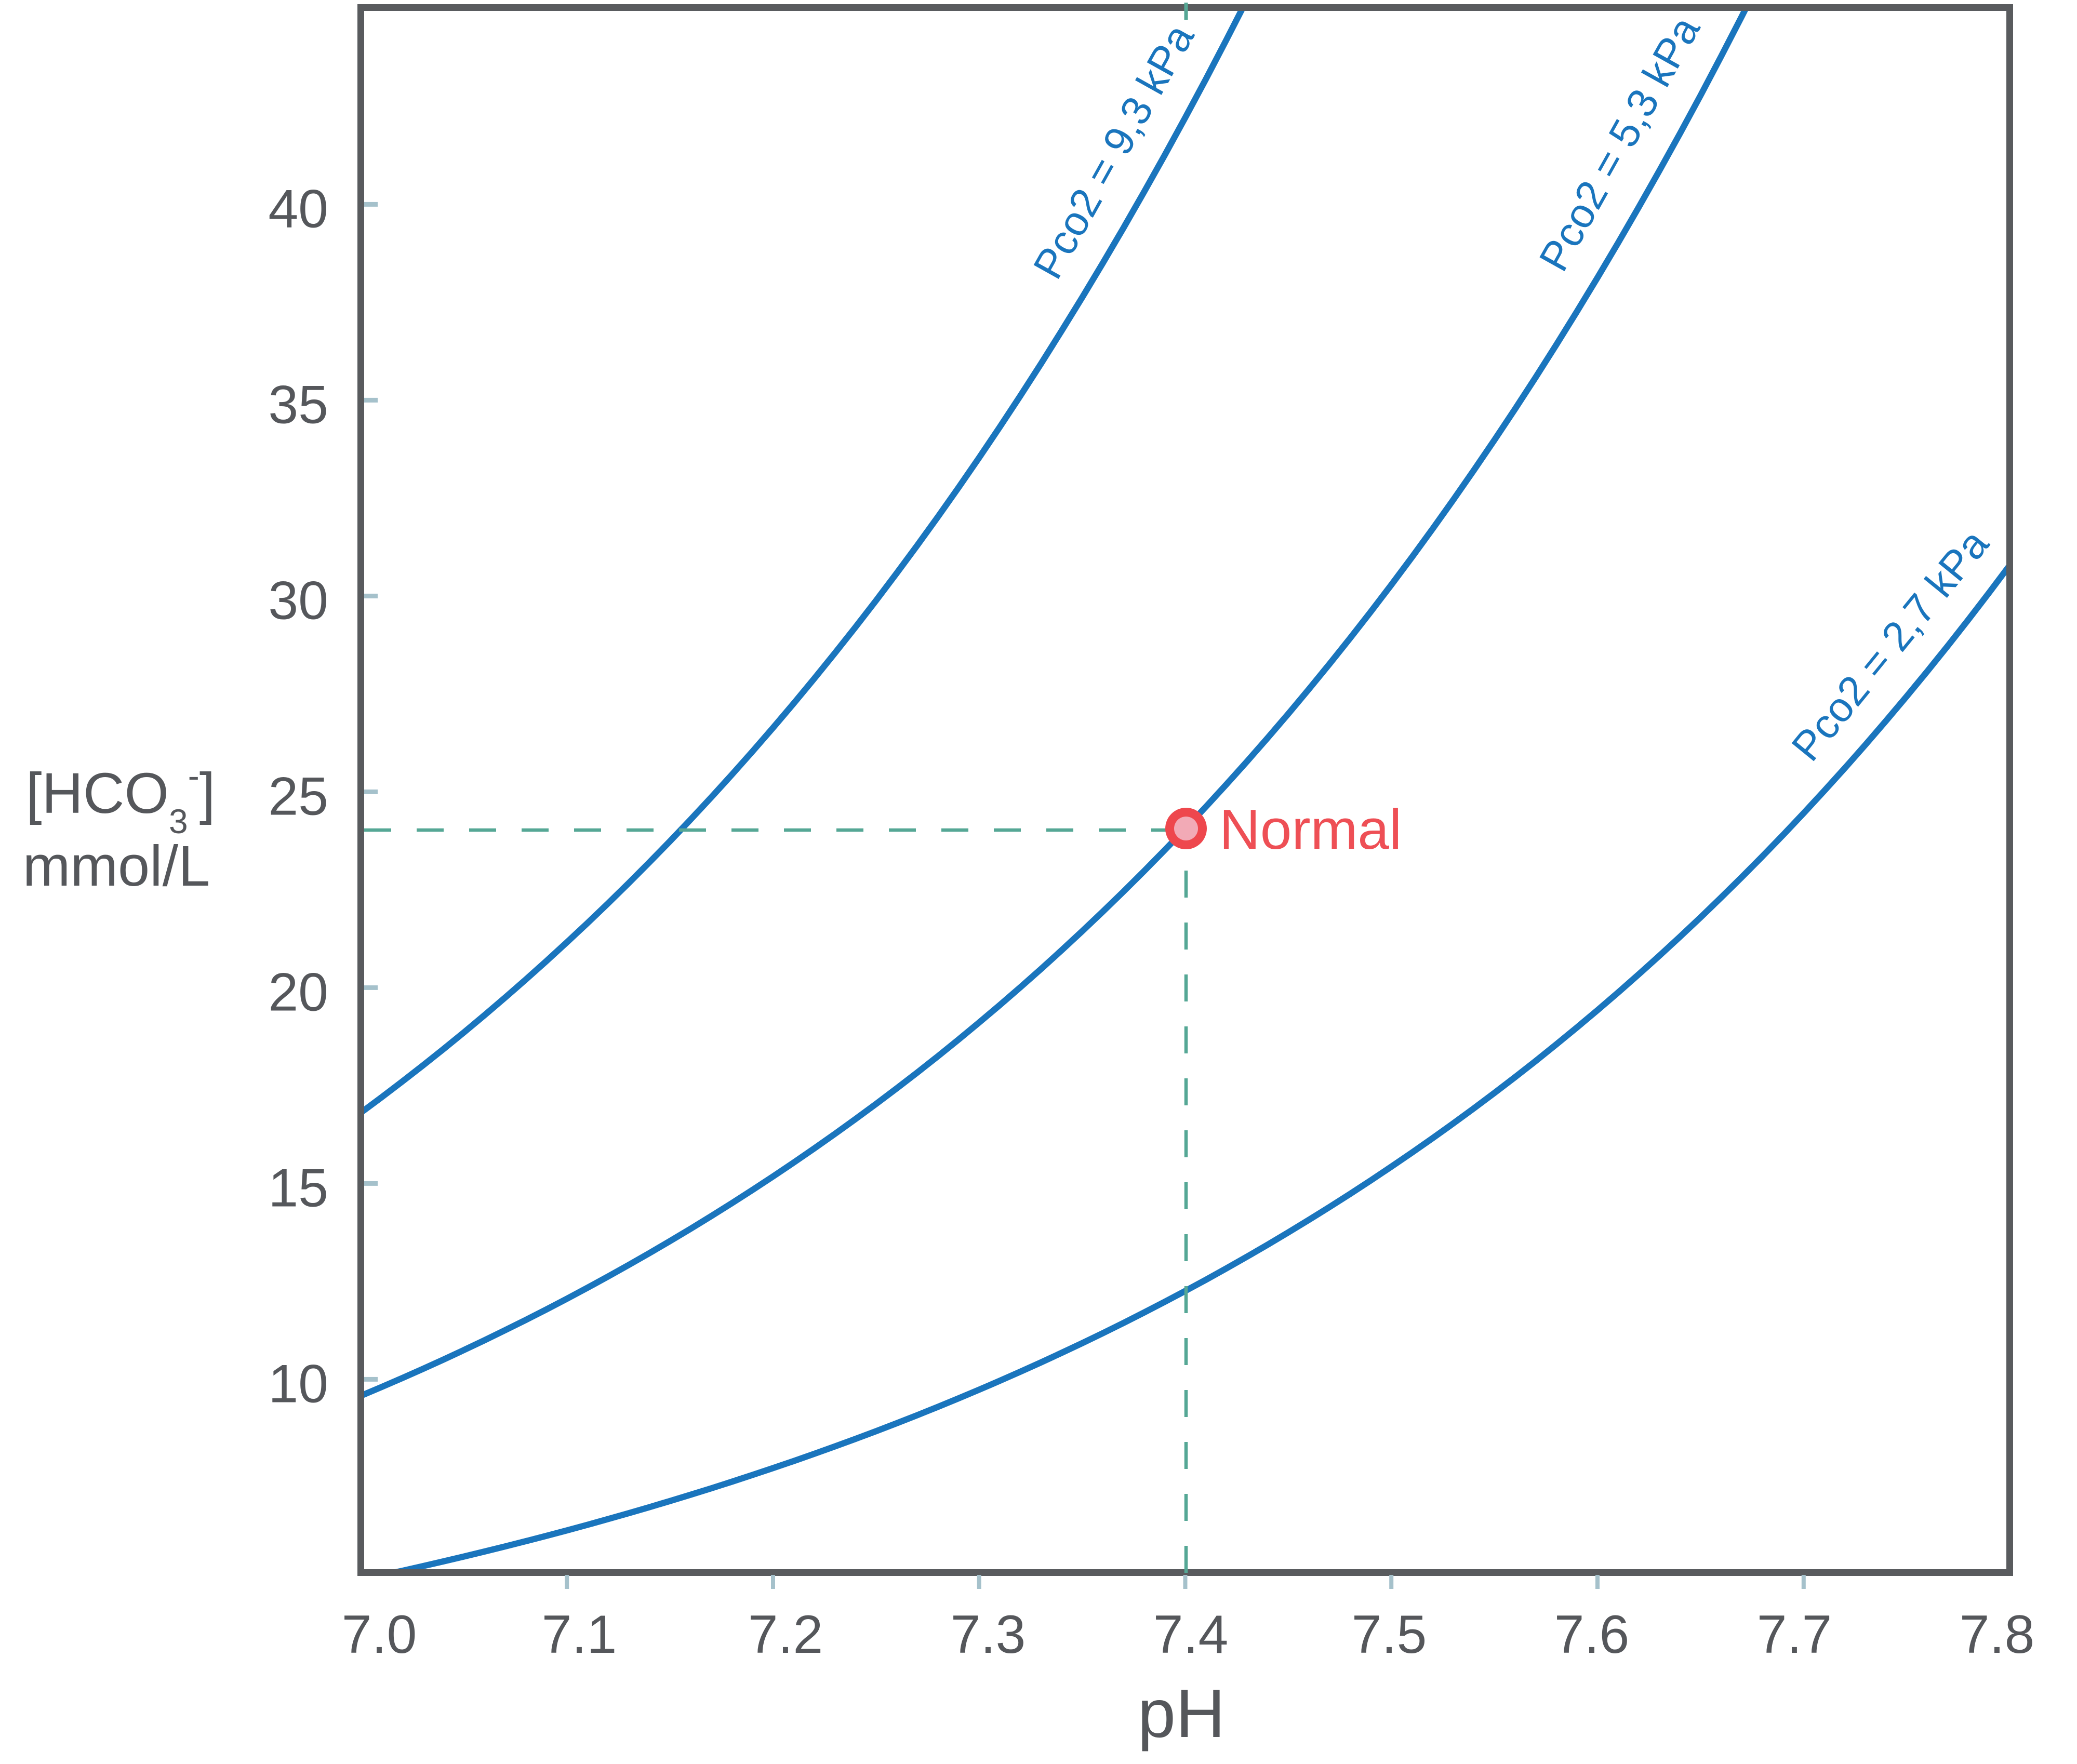 This screenshot has width=2077, height=1764. I want to click on svg-text: 7.2, so click(785, 1635).